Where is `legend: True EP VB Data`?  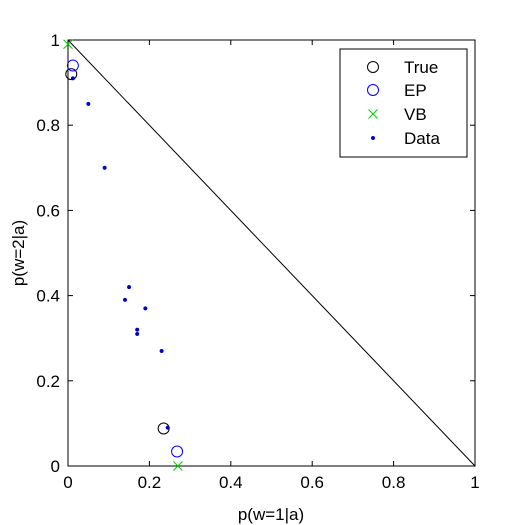
legend: True EP VB Data is located at coordinates (403, 103).